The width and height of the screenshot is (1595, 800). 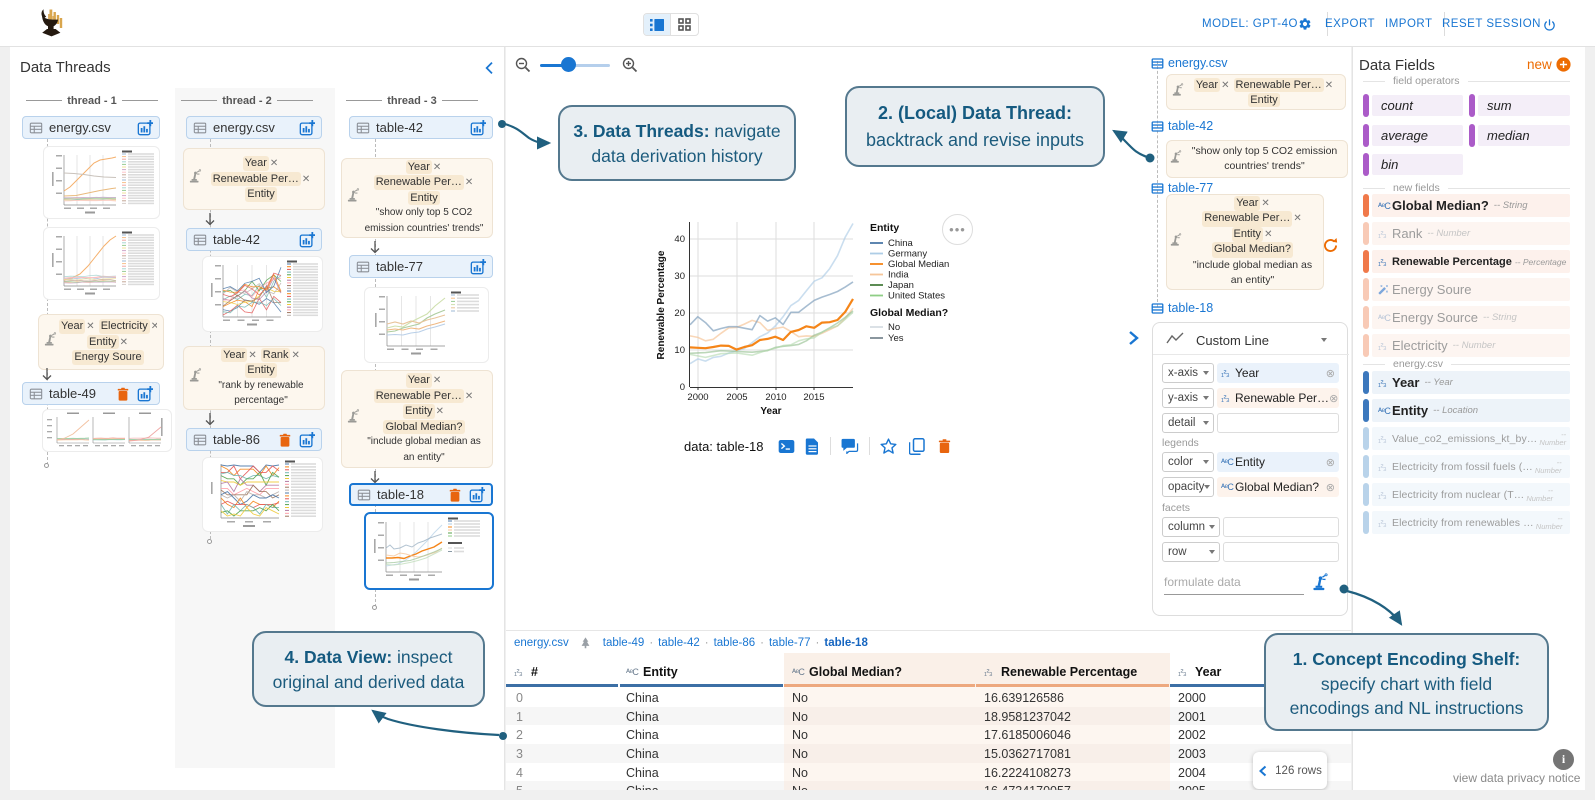 What do you see at coordinates (918, 264) in the screenshot?
I see `svg-text: Global Median` at bounding box center [918, 264].